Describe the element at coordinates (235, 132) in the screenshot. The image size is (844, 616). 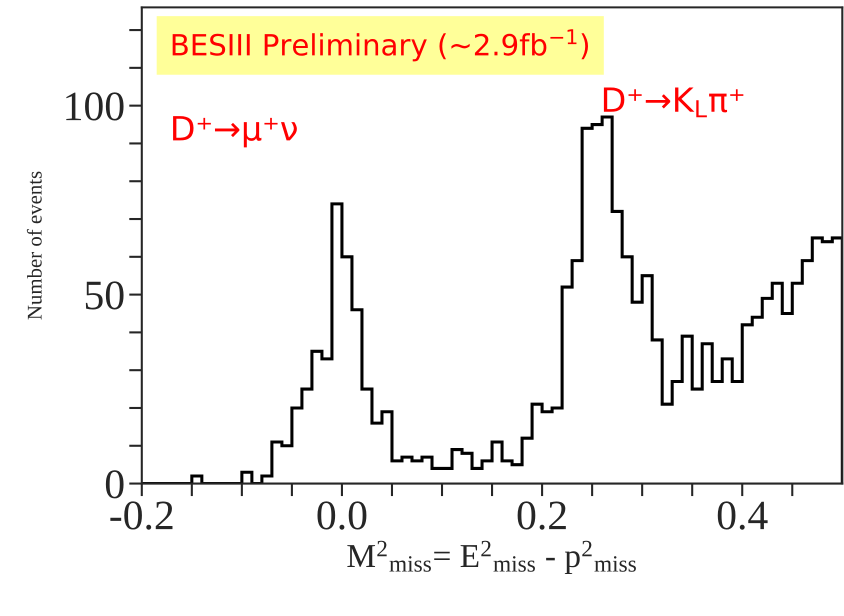
I see `annotation: D⁺→μ⁺ν` at that location.